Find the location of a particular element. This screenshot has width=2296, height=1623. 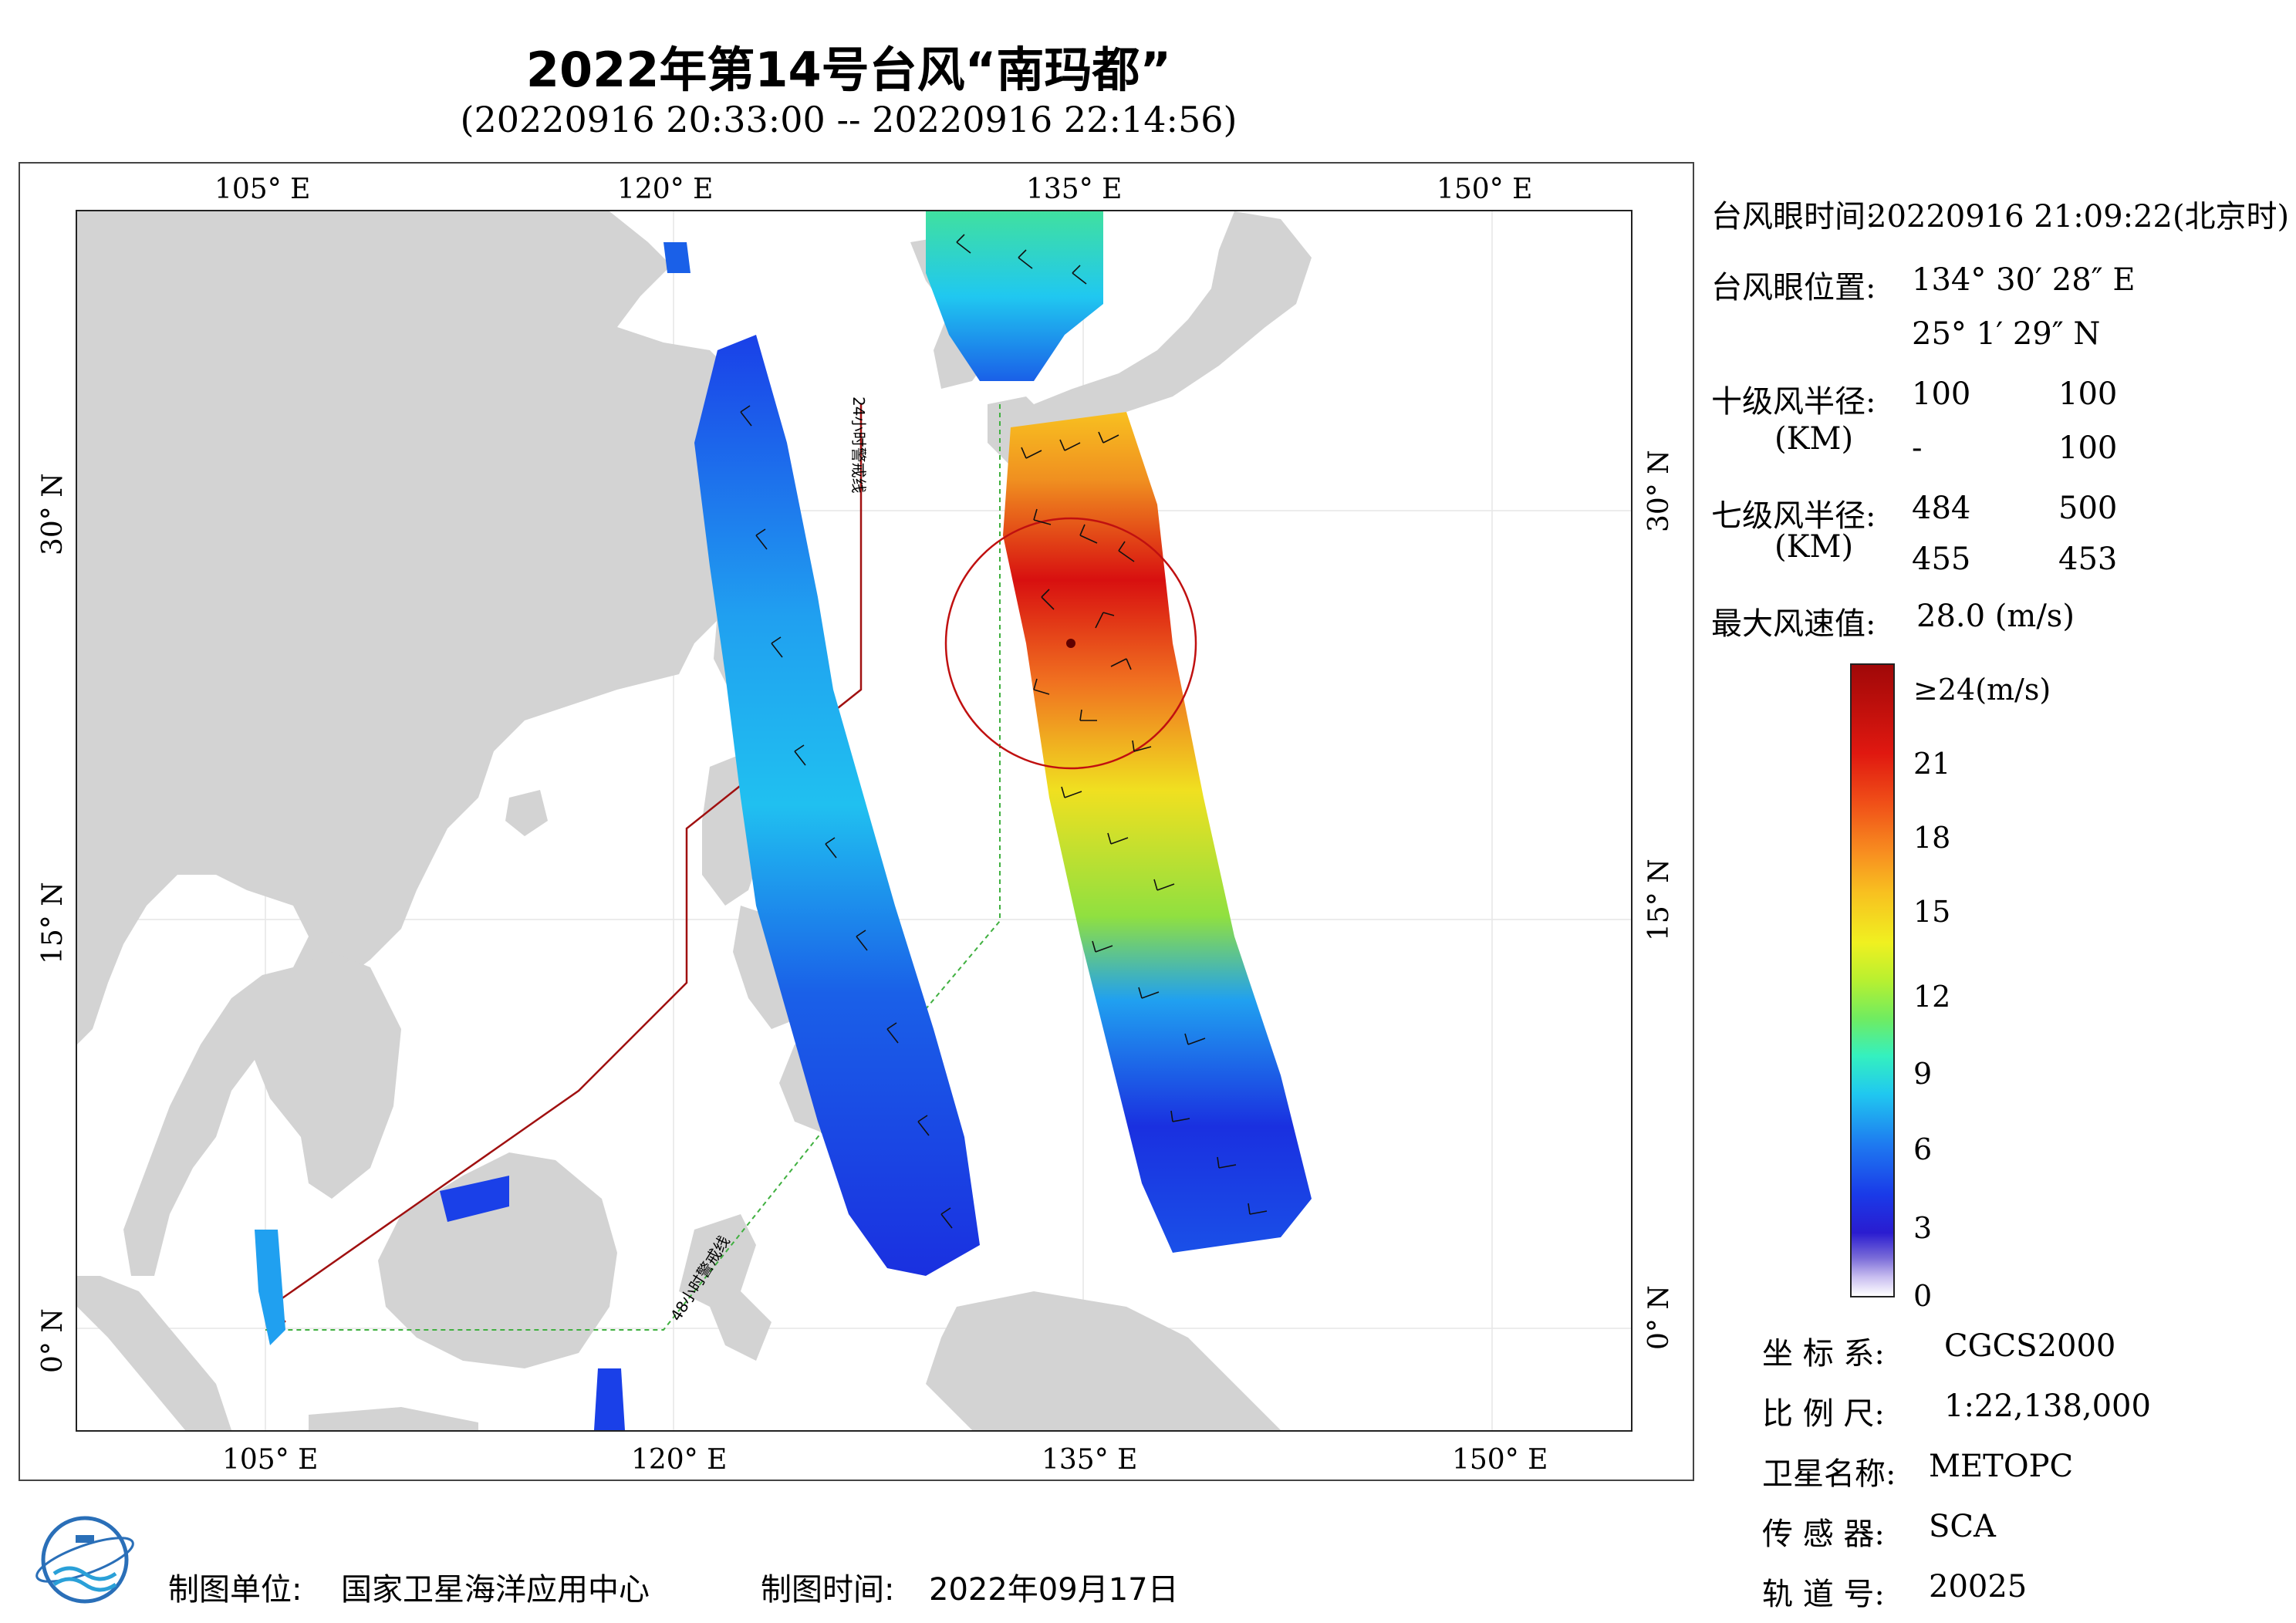

colorbar-label-21: 21 is located at coordinates (1932, 764).